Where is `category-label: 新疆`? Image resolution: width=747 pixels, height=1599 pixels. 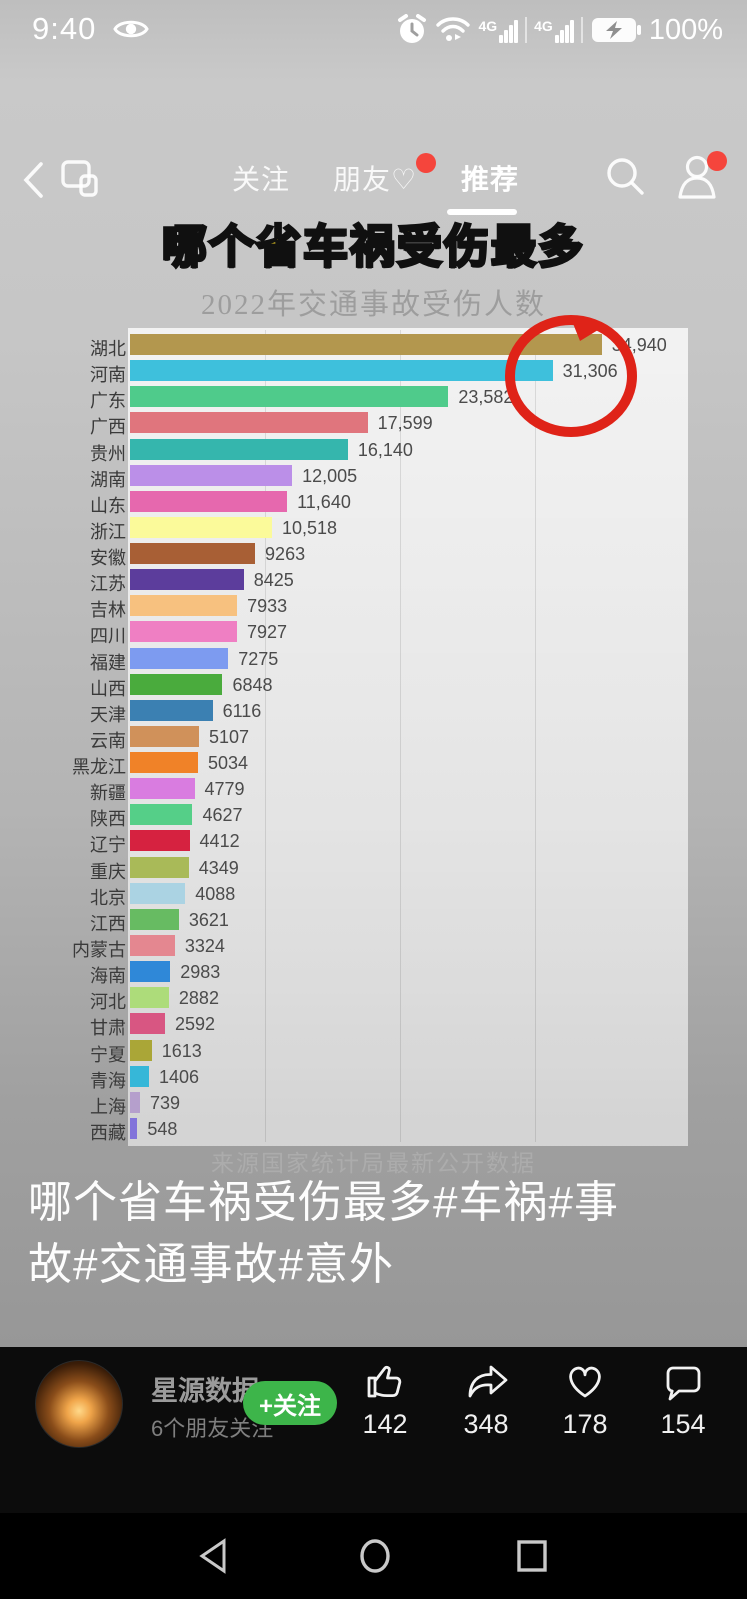
category-label: 新疆 is located at coordinates (108, 793).